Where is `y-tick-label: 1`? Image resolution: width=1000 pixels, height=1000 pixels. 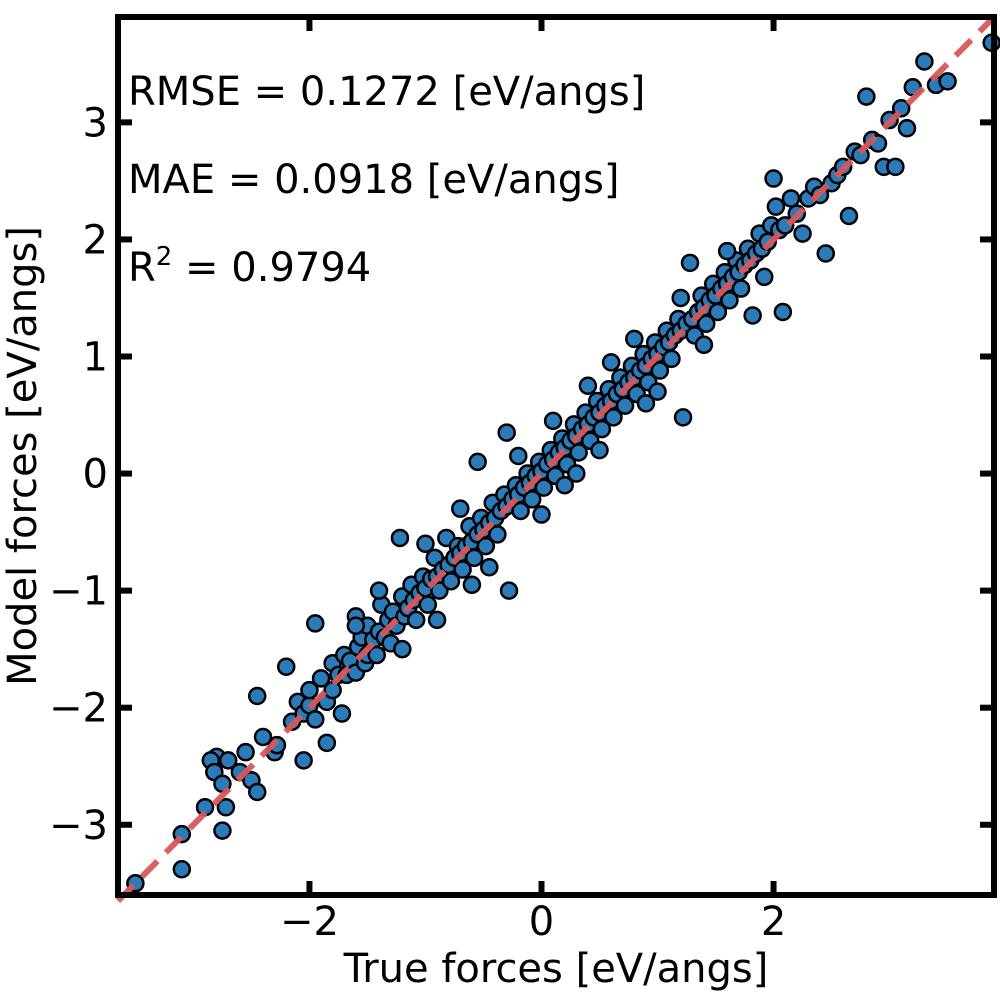
y-tick-label: 1 is located at coordinates (95, 357).